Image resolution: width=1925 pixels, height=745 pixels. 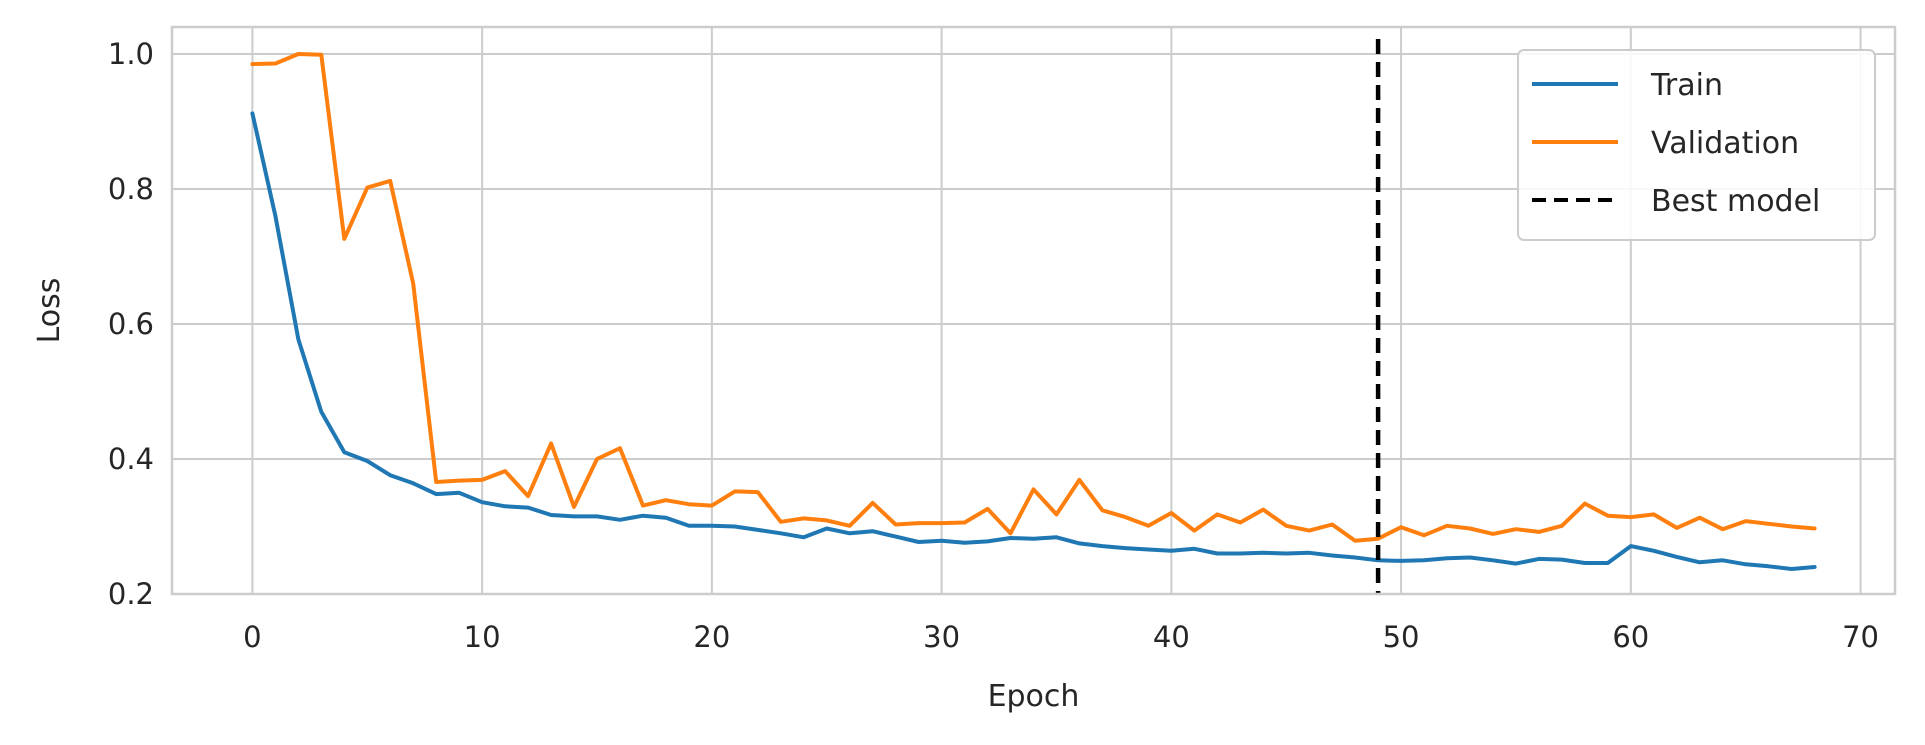 What do you see at coordinates (711, 637) in the screenshot?
I see `x-tick-label: 20` at bounding box center [711, 637].